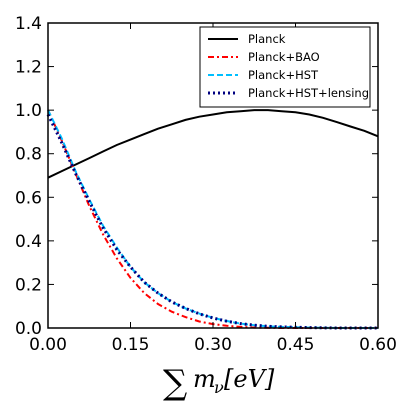 Image resolution: width=412 pixels, height=408 pixels. I want to click on x-axis-label-sub: ν, so click(219, 387).